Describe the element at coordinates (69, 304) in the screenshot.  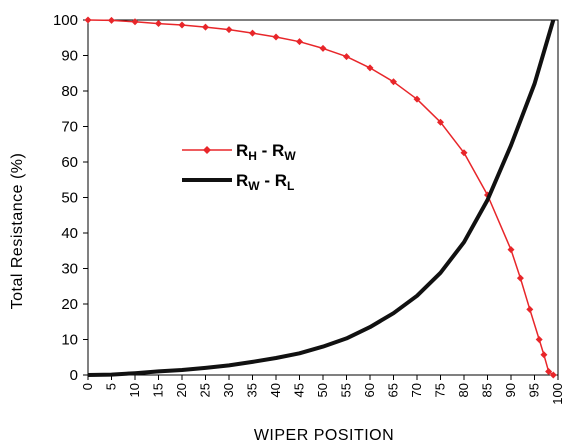
I see `y-tick-label: 20` at that location.